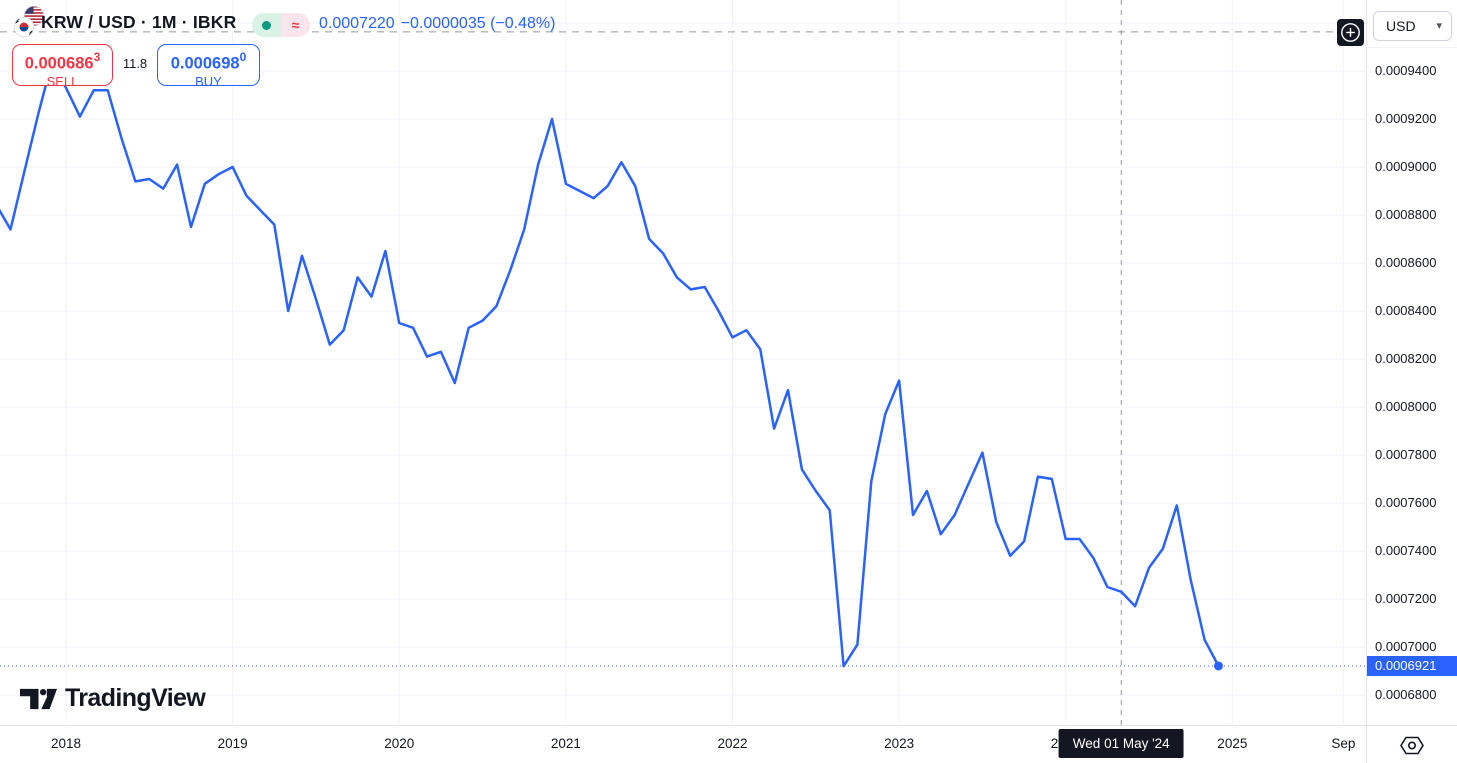 The height and width of the screenshot is (763, 1457). Describe the element at coordinates (1406, 694) in the screenshot. I see `price-axis-label: 0.0006800` at that location.